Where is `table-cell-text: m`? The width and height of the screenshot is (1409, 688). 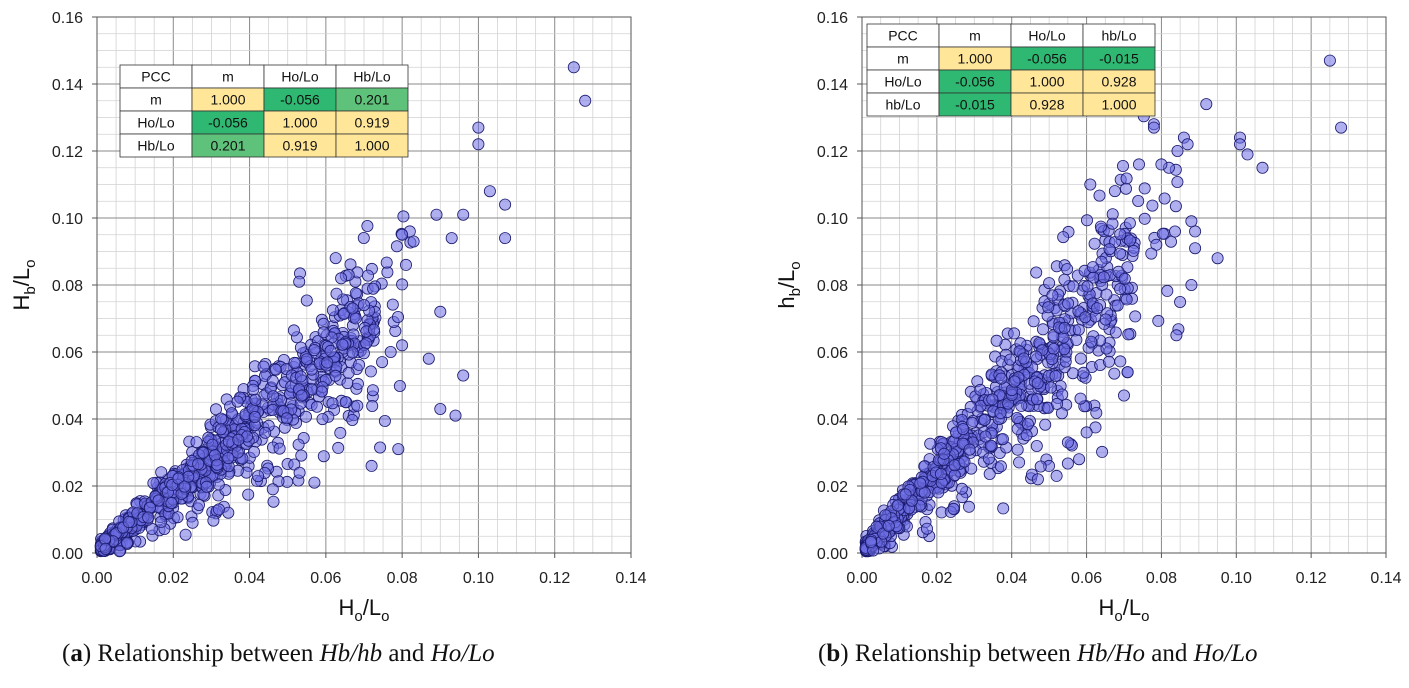
table-cell-text: m is located at coordinates (156, 100).